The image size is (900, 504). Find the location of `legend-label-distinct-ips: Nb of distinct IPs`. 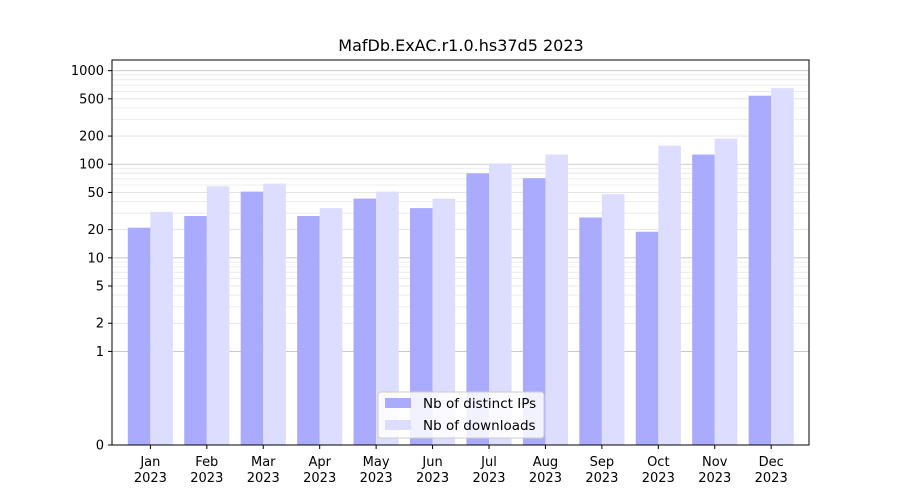

legend-label-distinct-ips: Nb of distinct IPs is located at coordinates (479, 404).